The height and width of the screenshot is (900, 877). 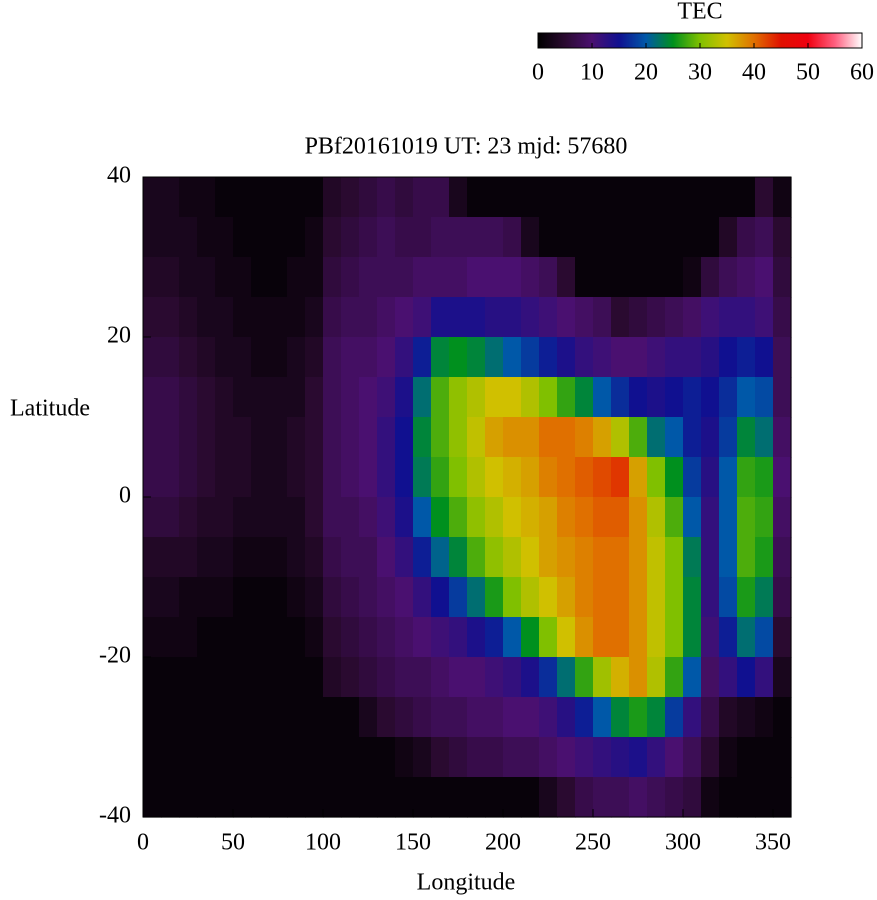 I want to click on y-axis-label: Latitude, so click(x=50, y=409).